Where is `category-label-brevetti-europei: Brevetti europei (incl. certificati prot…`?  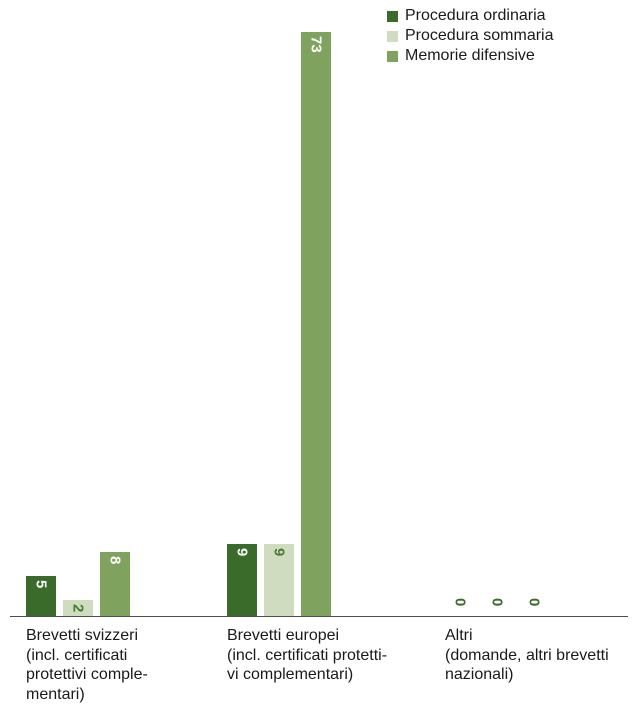 category-label-brevetti-europei: Brevetti europei (incl. certificati prot… is located at coordinates (307, 655).